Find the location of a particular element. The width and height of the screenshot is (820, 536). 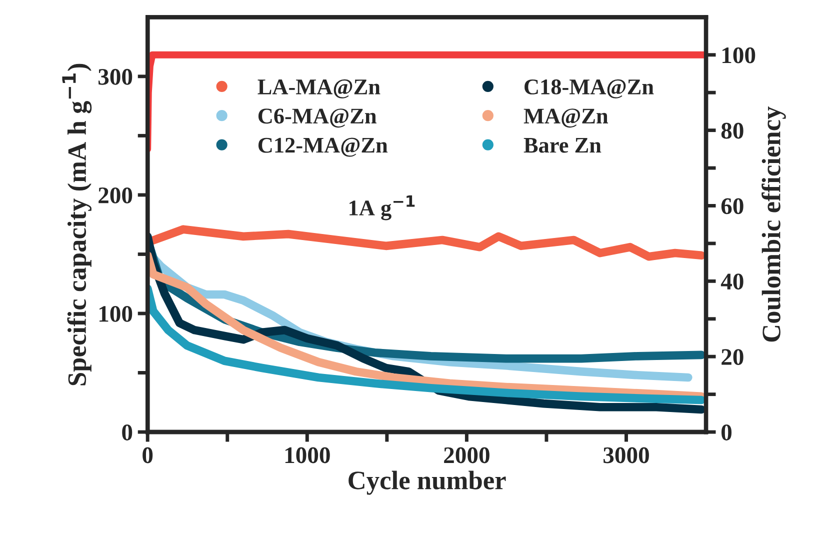

y2-axis-title: Coulombic efficiency is located at coordinates (774, 224).